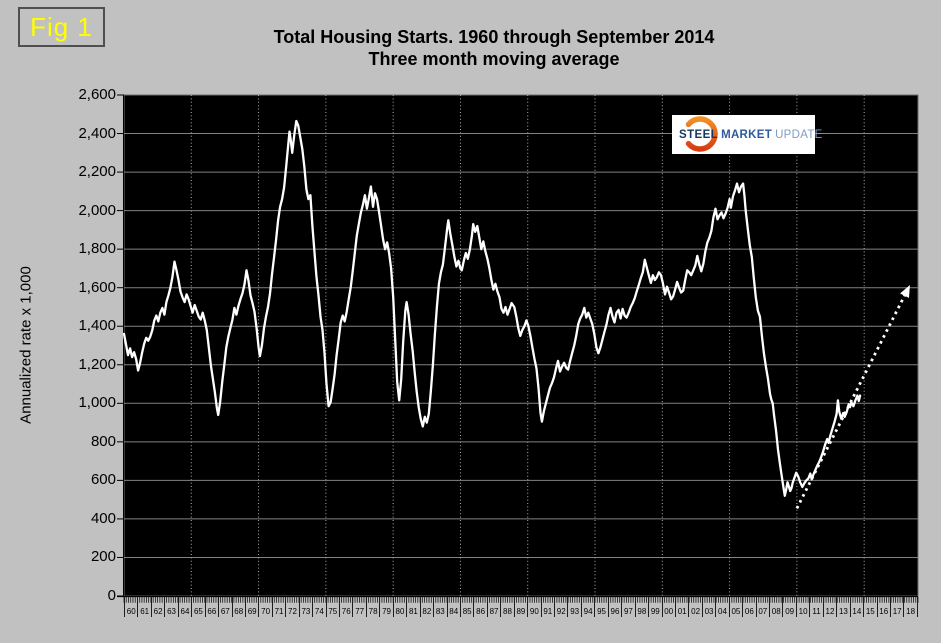  I want to click on x-year-label: 70, so click(264, 607).